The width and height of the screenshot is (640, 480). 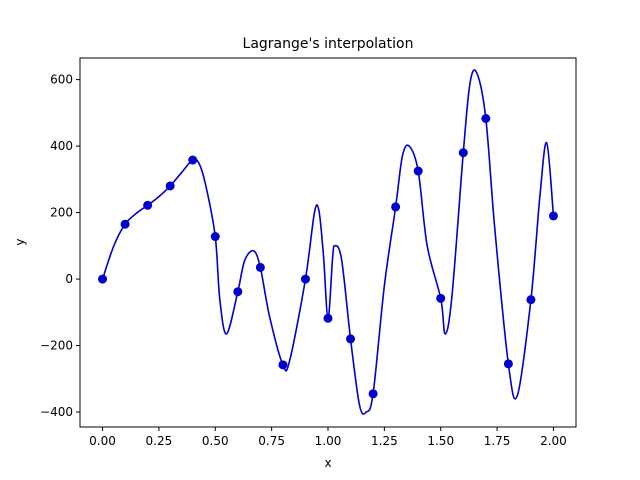 What do you see at coordinates (56, 346) in the screenshot?
I see `y-tick-label: −200` at bounding box center [56, 346].